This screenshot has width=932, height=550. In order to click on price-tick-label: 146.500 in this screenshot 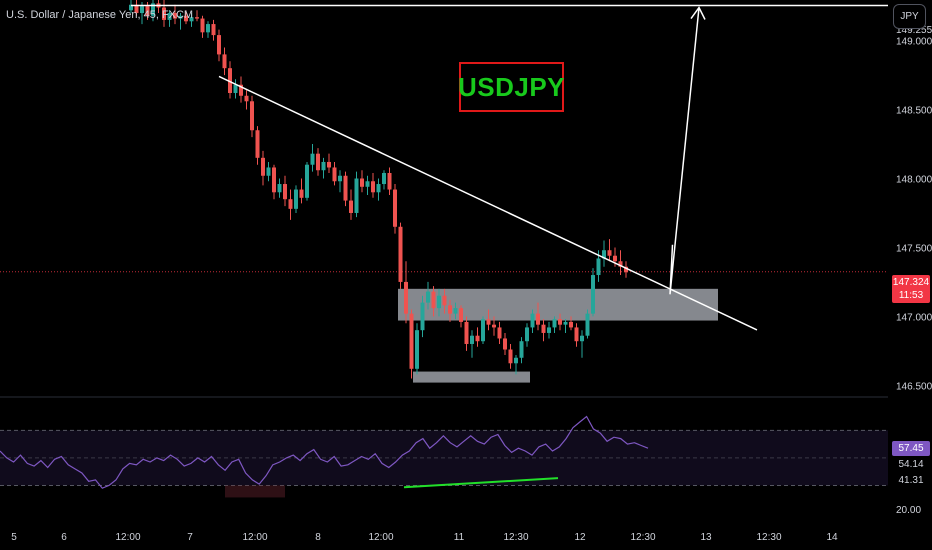, I will do `click(914, 386)`.